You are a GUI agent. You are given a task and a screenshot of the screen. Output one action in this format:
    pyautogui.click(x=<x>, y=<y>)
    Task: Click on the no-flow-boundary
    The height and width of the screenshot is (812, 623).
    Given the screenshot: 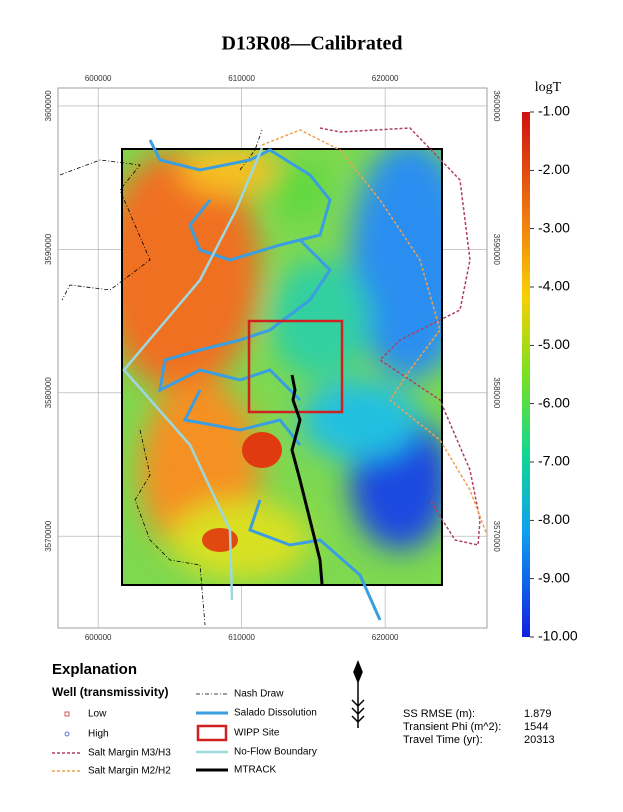 What is the action you would take?
    pyautogui.click(x=193, y=374)
    